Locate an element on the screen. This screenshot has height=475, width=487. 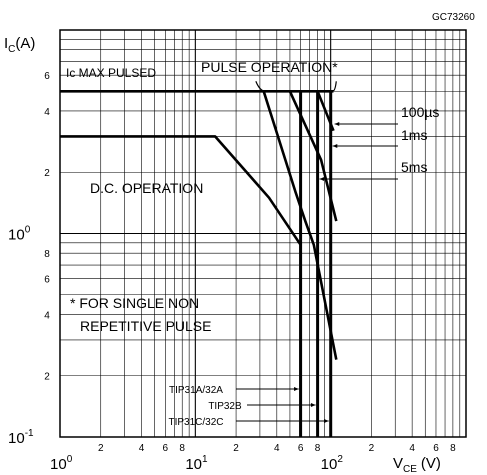
pulse-operation-label: PULSE OPERATION* is located at coordinates (269, 67).